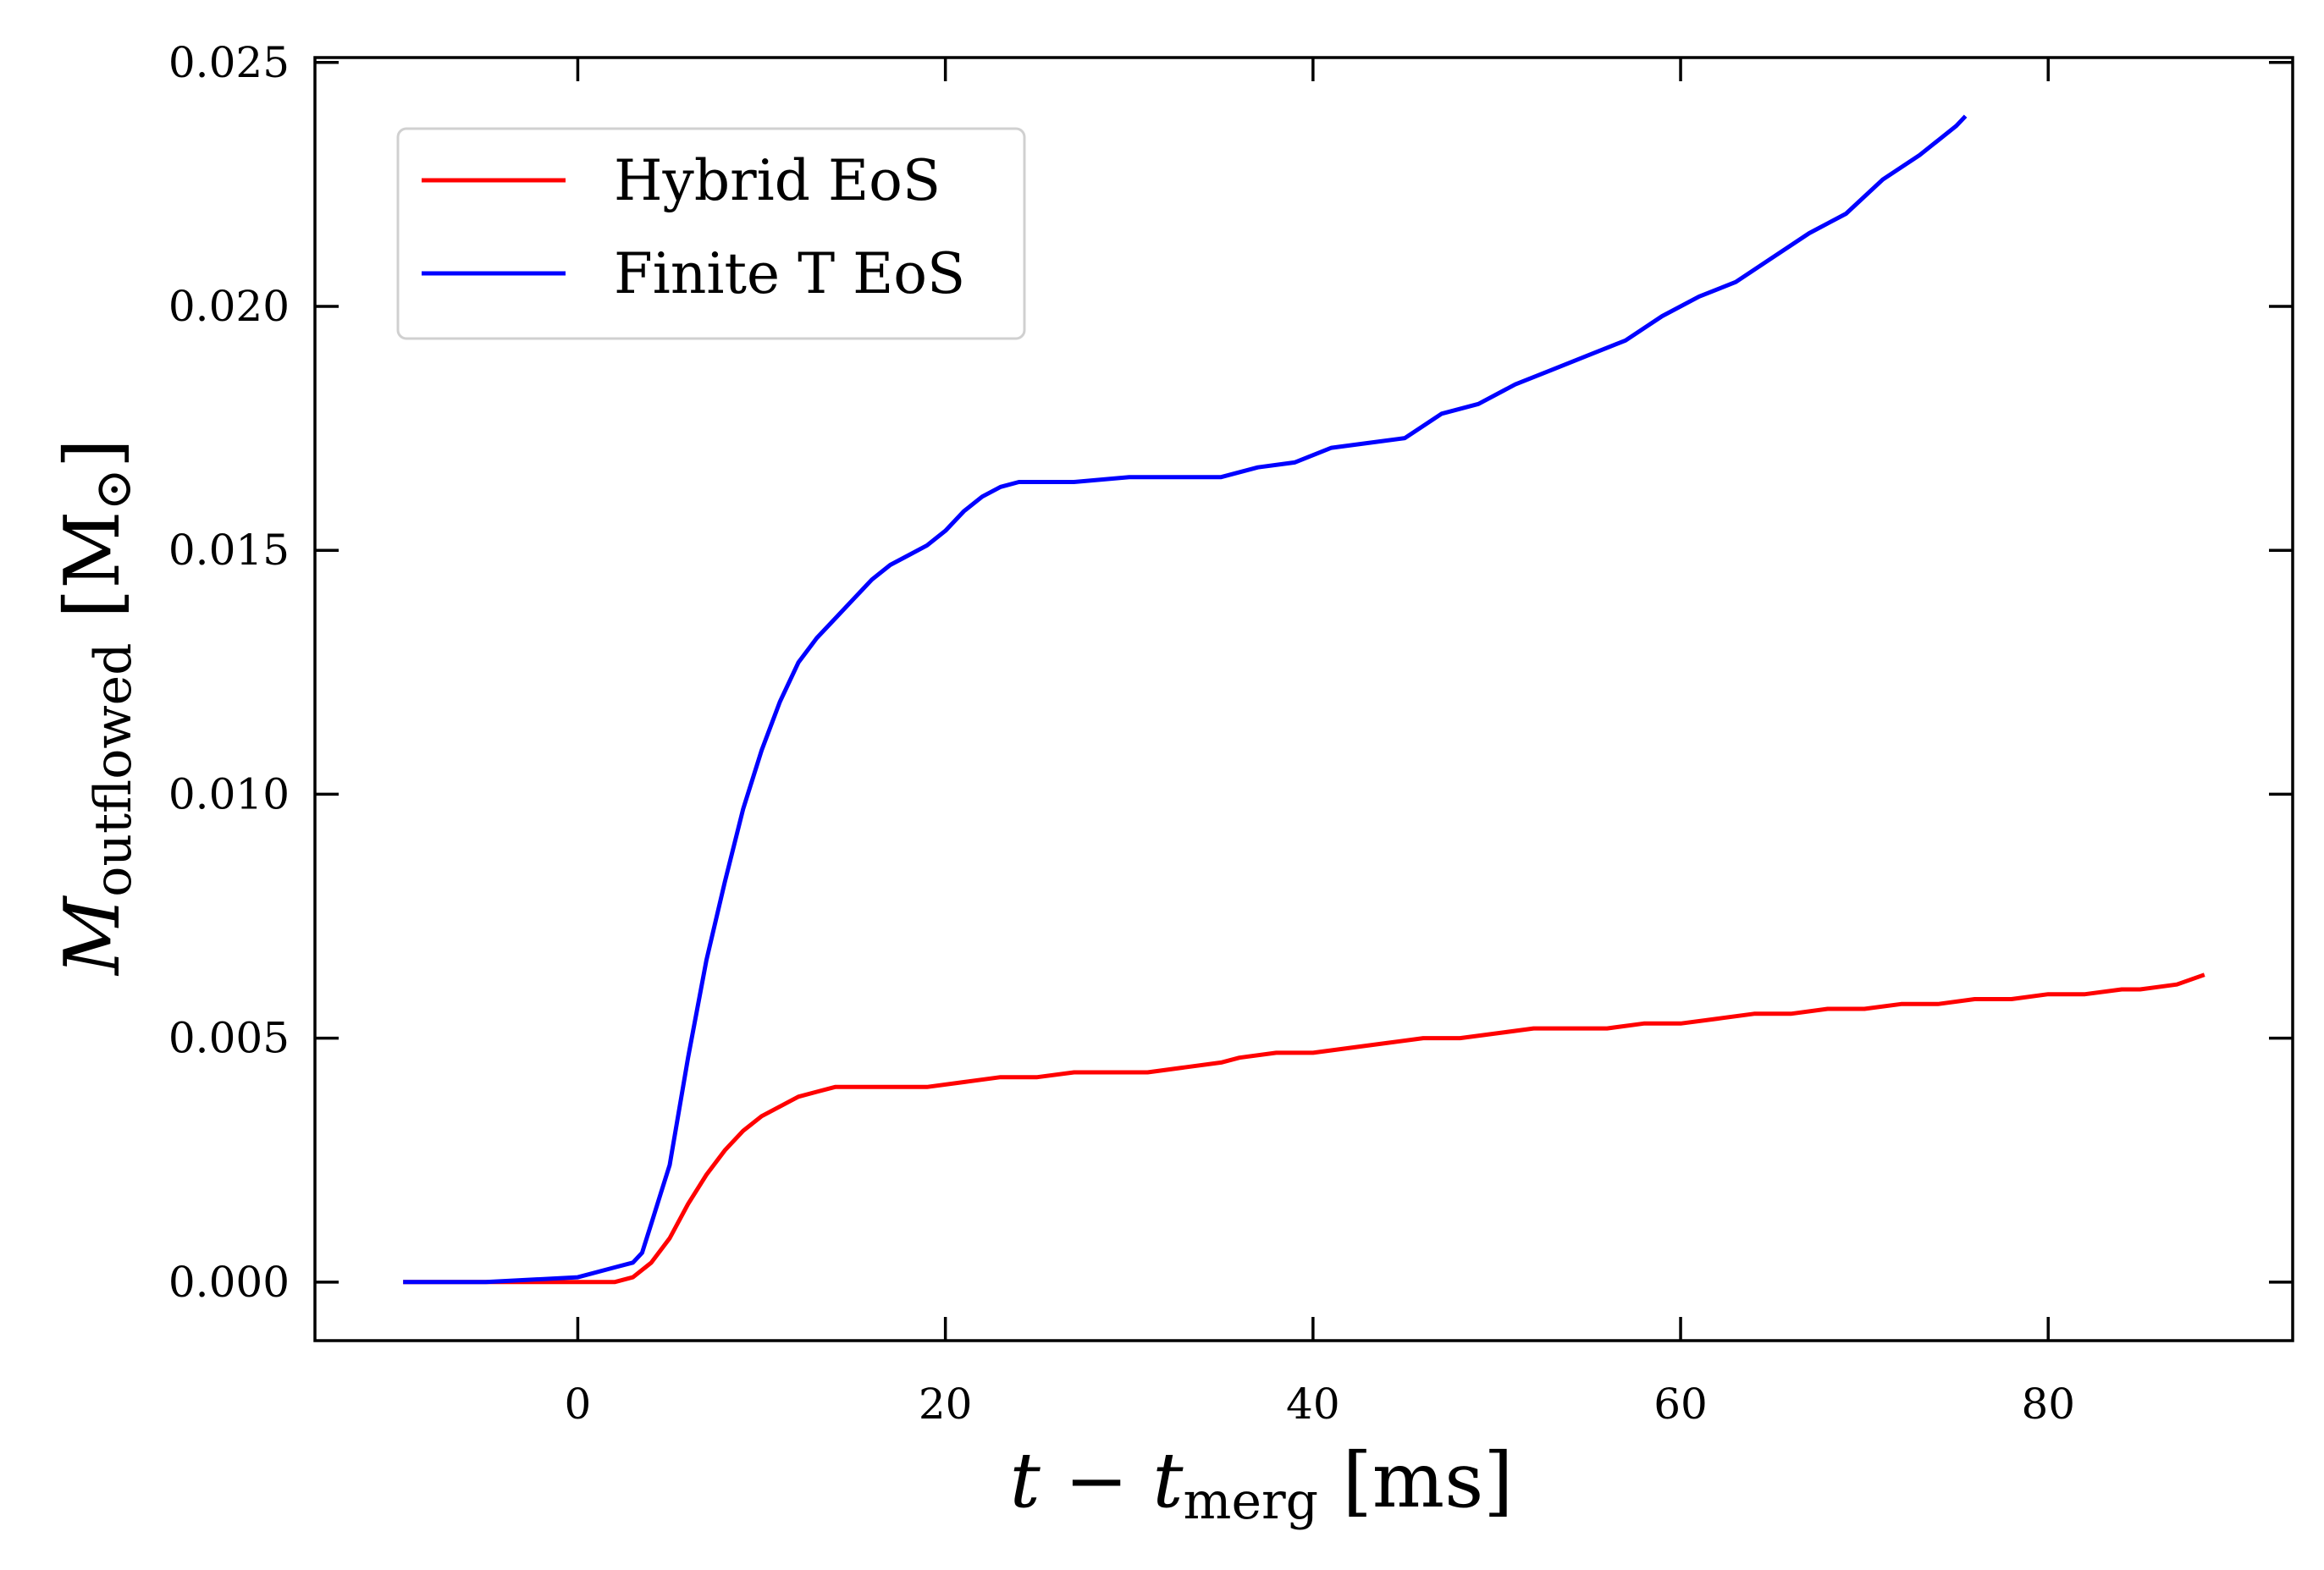 This screenshot has width=2324, height=1570. What do you see at coordinates (229, 1282) in the screenshot?
I see `y-tick-label: 0.000` at bounding box center [229, 1282].